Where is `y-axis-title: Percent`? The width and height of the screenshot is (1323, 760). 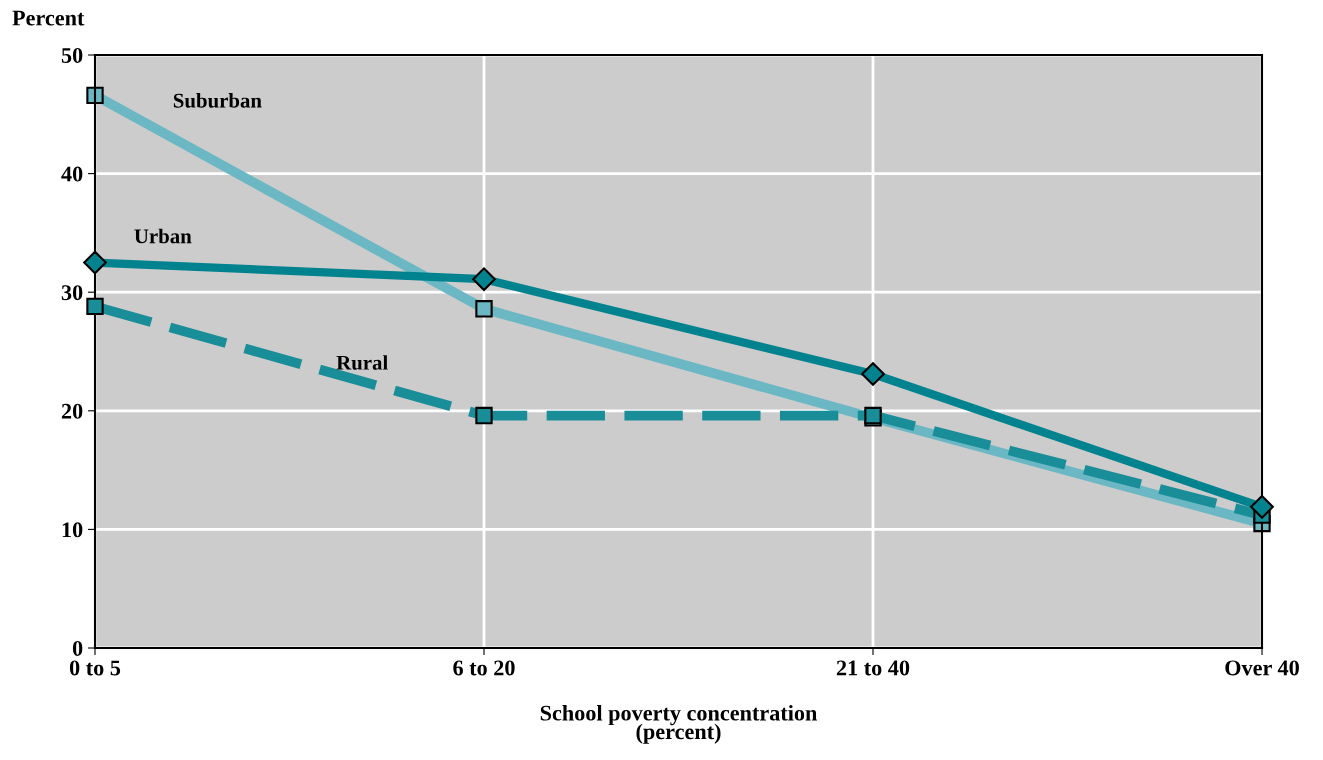
y-axis-title: Percent is located at coordinates (48, 18).